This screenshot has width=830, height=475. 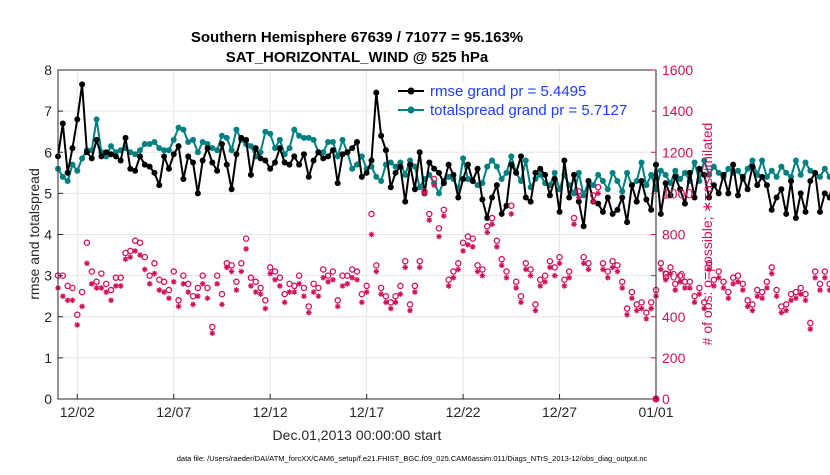 What do you see at coordinates (357, 57) in the screenshot?
I see `chart-subtitle: SAT_HORIZONTAL_WIND @ 525 hPa` at bounding box center [357, 57].